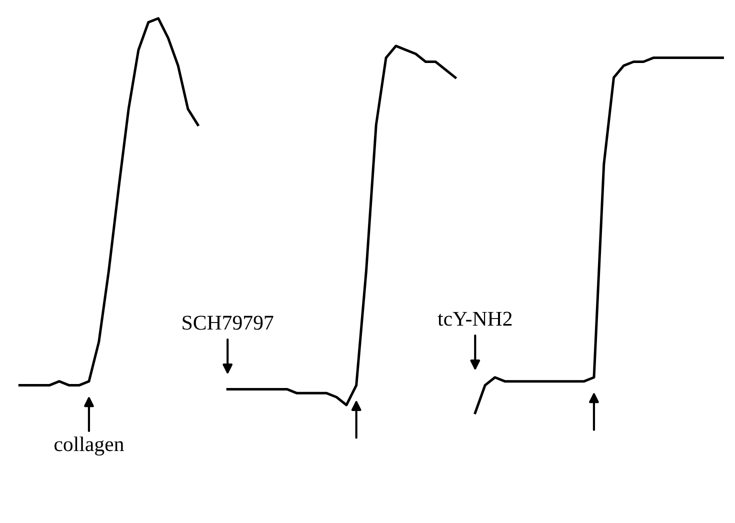  Describe the element at coordinates (475, 319) in the screenshot. I see `annotation: tcY-NH2` at that location.